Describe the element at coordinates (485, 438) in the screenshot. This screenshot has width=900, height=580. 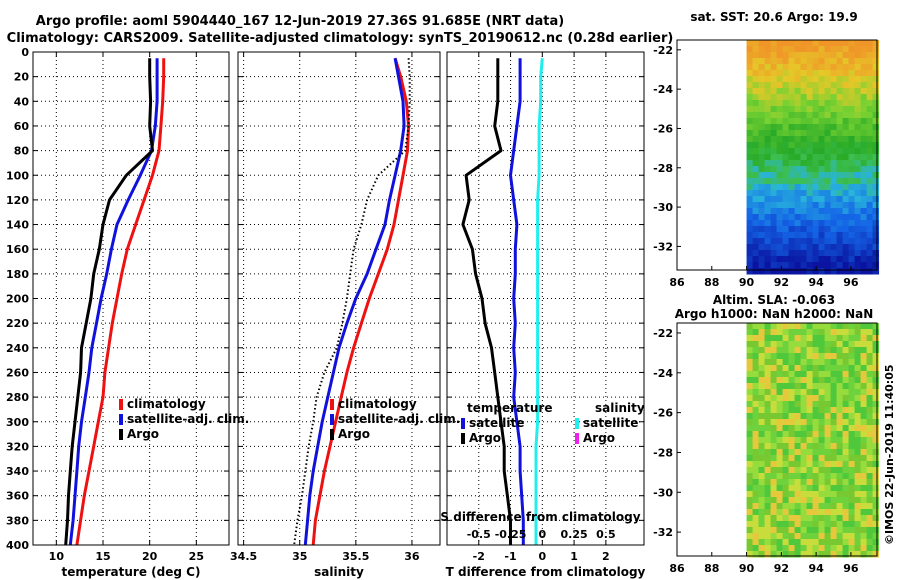
I see `legend-label: Argo` at that location.